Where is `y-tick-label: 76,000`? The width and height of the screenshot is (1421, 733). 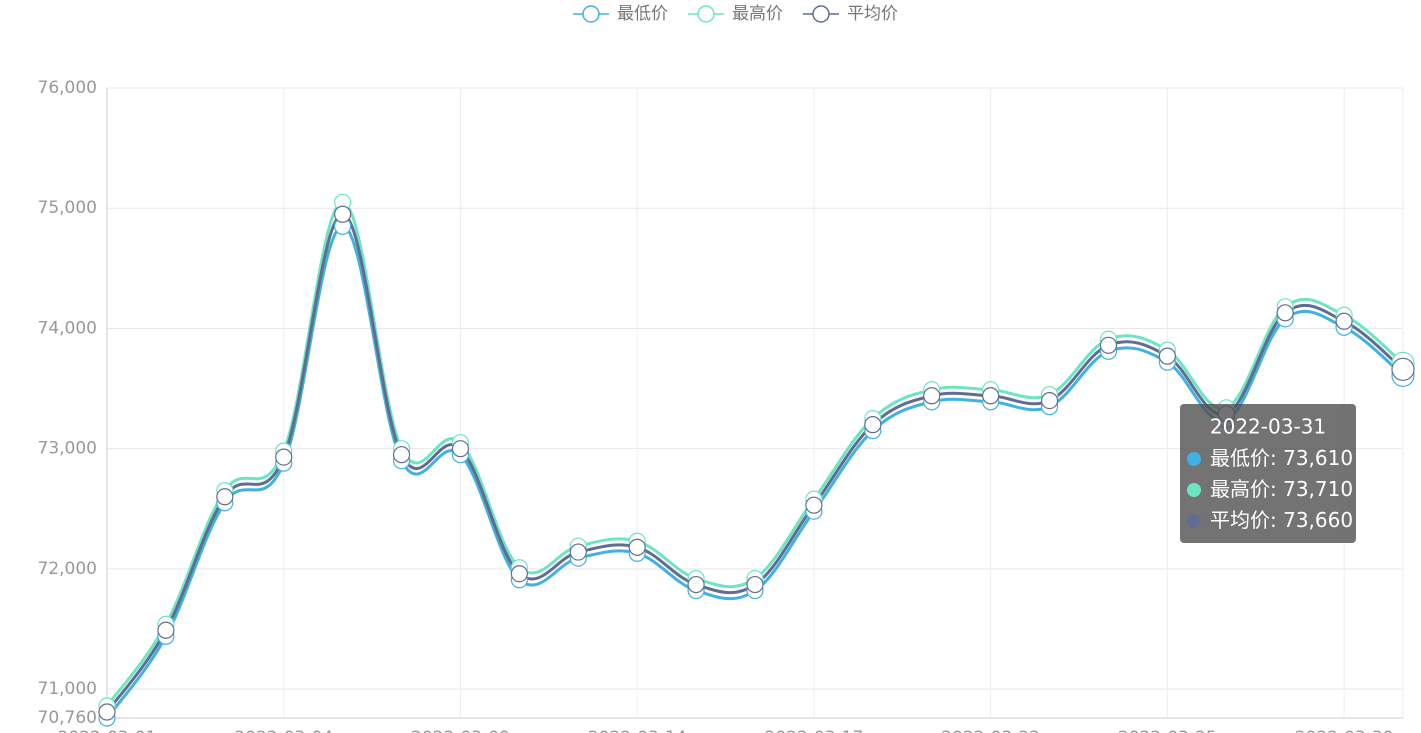
y-tick-label: 76,000 is located at coordinates (67, 88).